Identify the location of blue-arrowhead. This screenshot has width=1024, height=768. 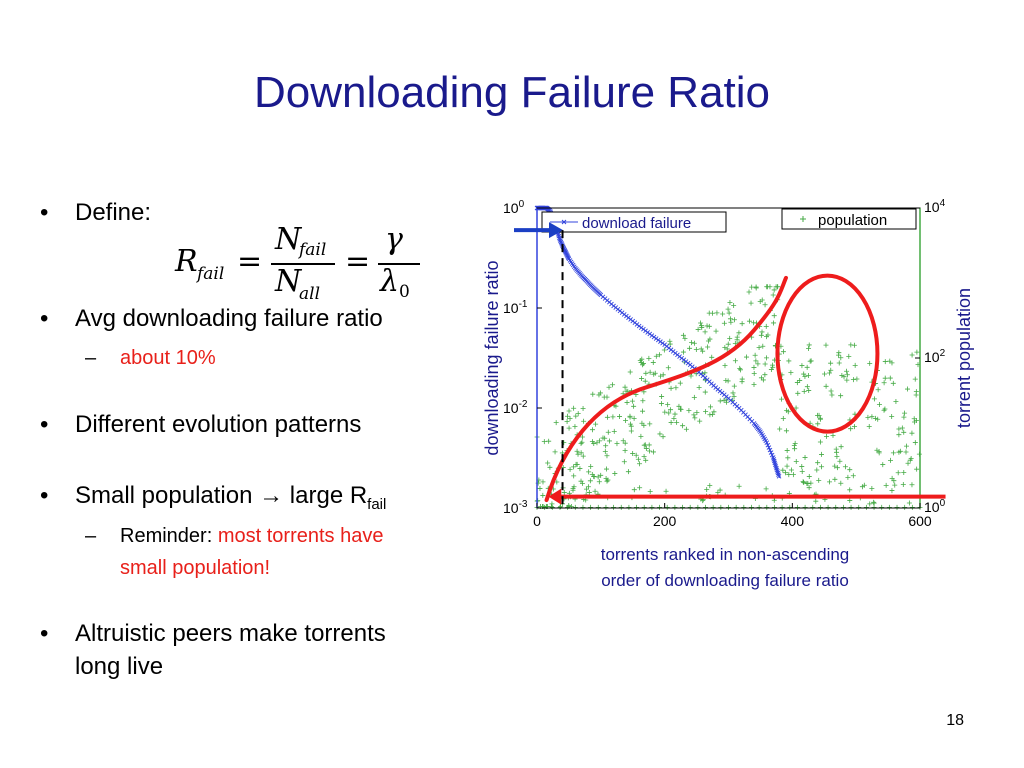
(556, 230).